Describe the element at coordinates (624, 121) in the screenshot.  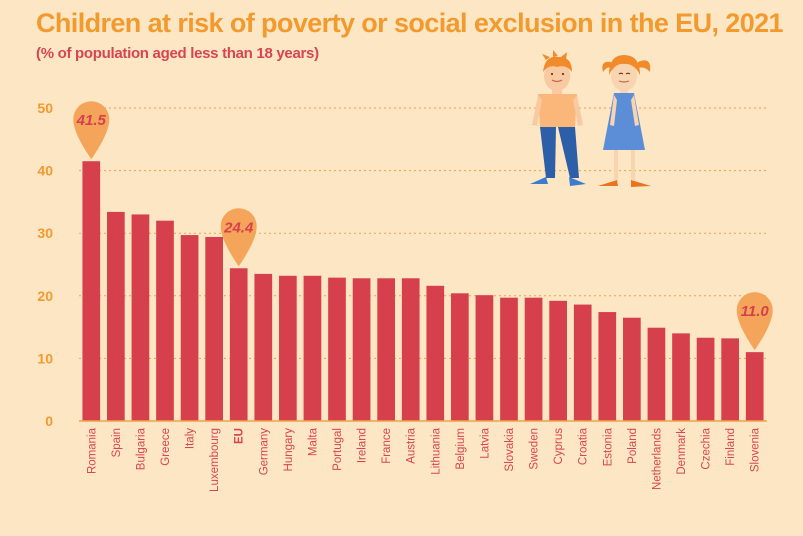
I see `girl-figure` at that location.